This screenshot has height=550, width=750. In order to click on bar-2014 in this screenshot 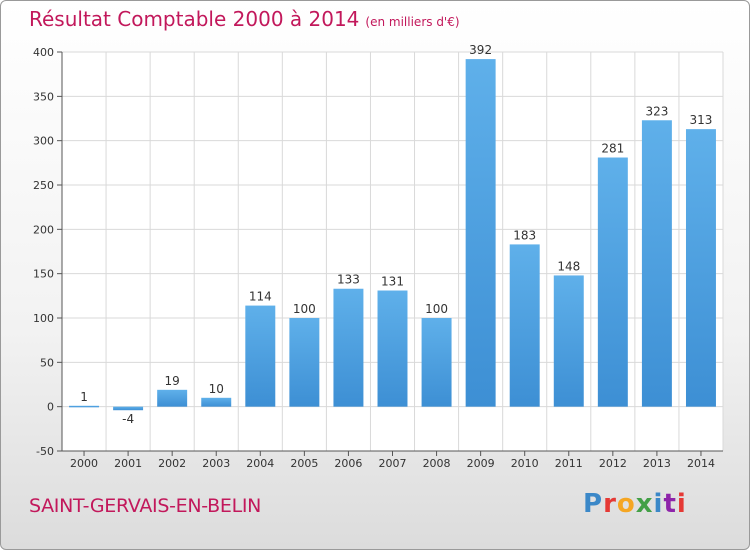, I will do `click(700, 268)`.